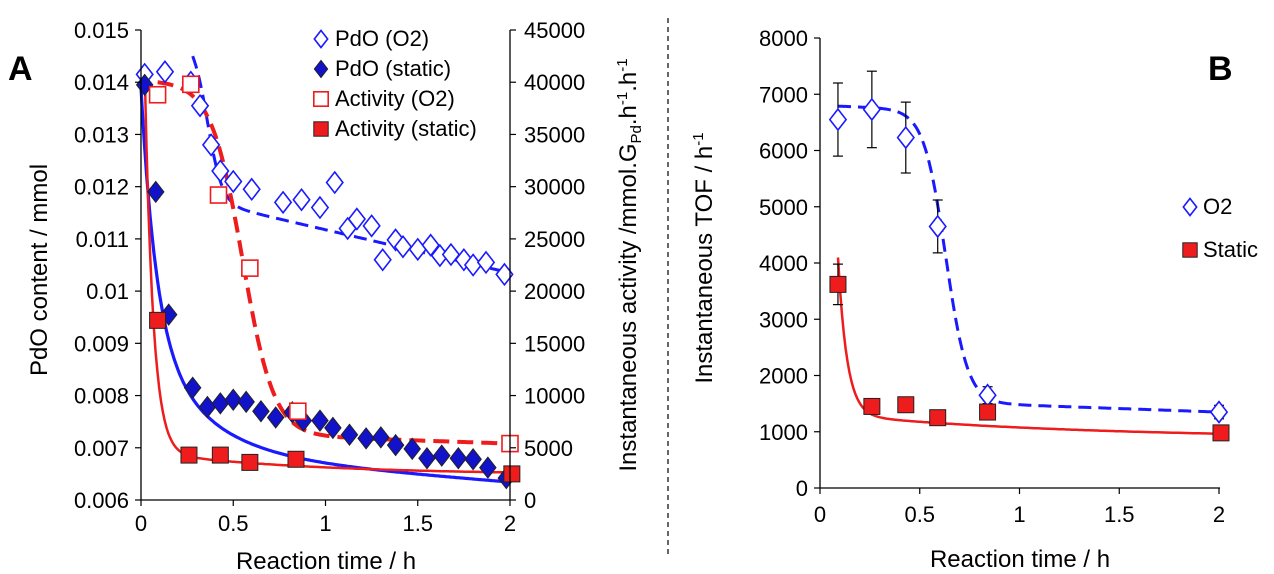 The width and height of the screenshot is (1274, 574). Describe the element at coordinates (101, 30) in the screenshot. I see `a-y-tick-label: 0.015` at that location.